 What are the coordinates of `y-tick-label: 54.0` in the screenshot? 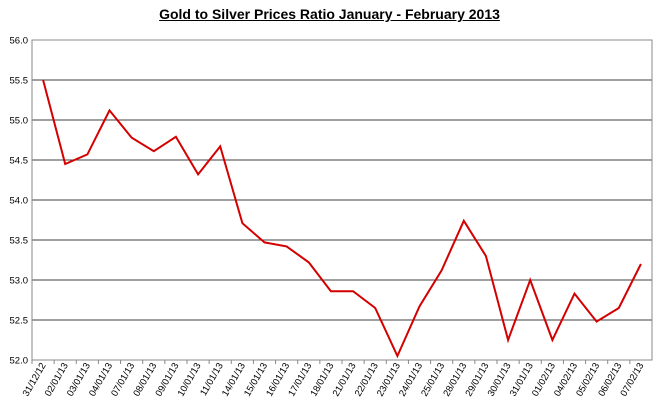 It's located at (19, 201).